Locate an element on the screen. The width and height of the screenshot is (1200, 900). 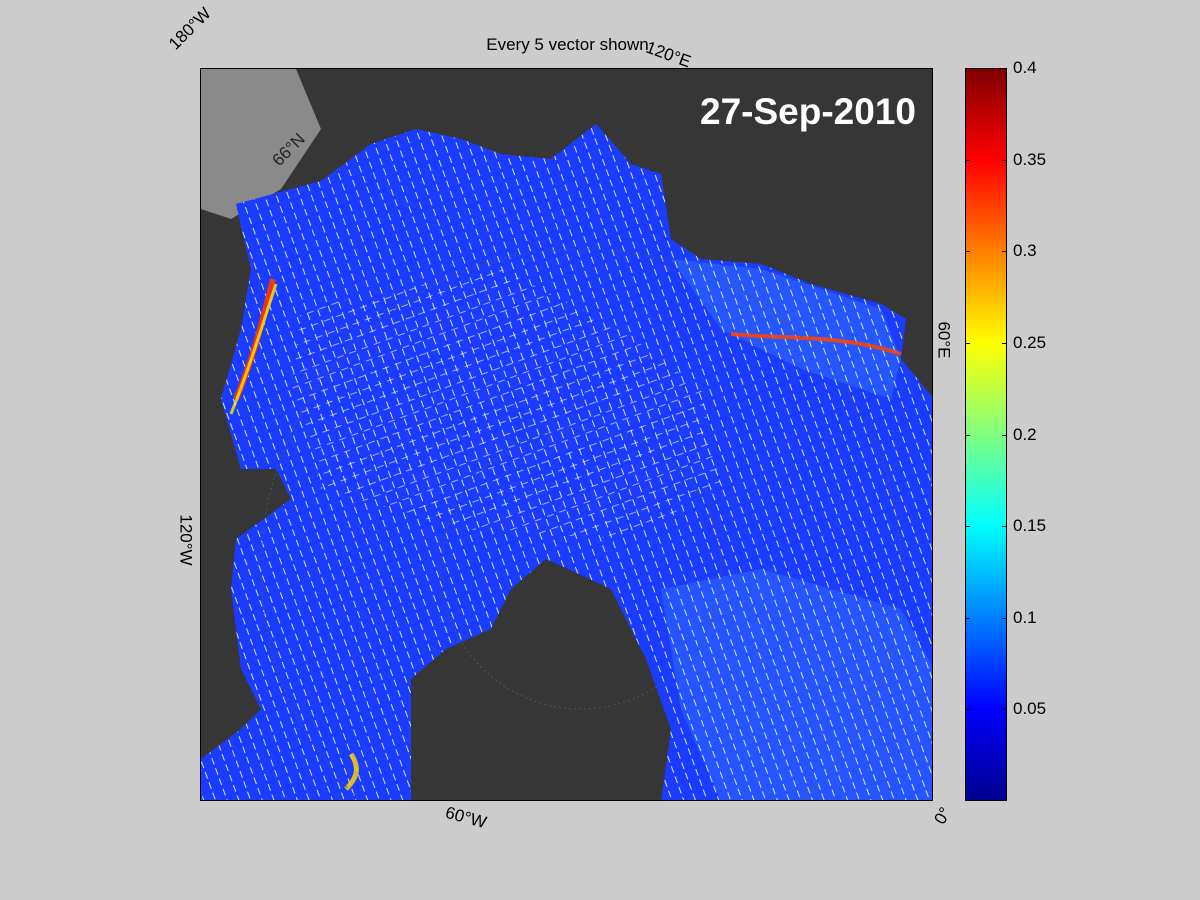
colorbar-tick-label: 0.15 is located at coordinates (1030, 526).